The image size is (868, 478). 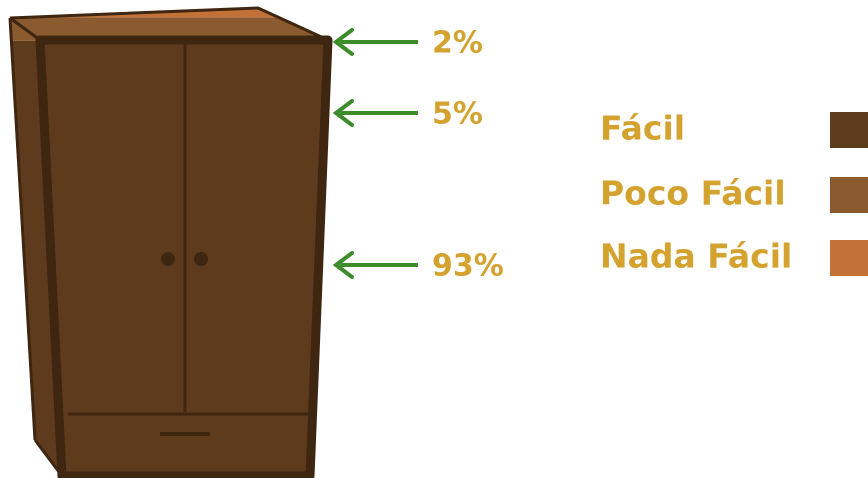 I want to click on legend-label: Fácil, so click(x=642, y=128).